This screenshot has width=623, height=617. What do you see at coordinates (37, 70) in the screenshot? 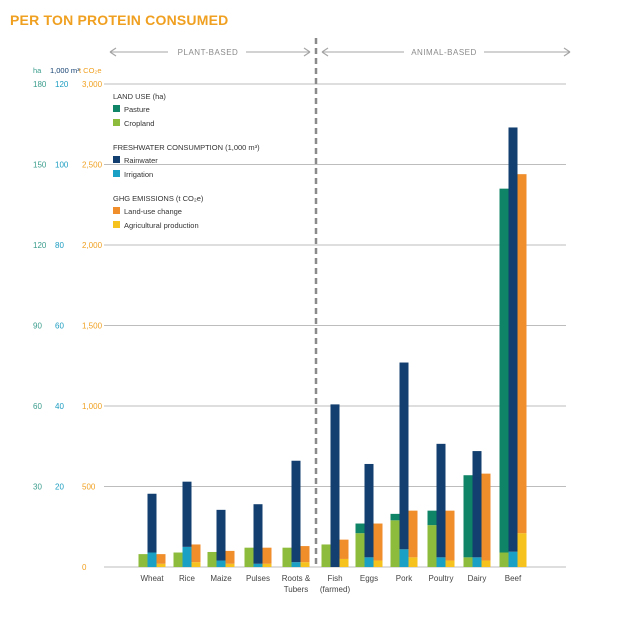
I see `ha-axis-label: ha` at bounding box center [37, 70].